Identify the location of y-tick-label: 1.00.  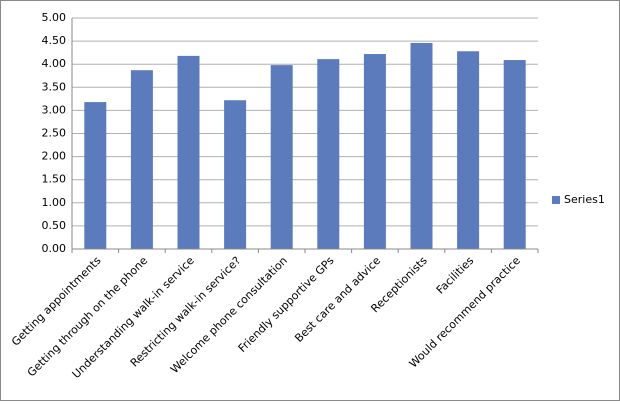
(54, 202).